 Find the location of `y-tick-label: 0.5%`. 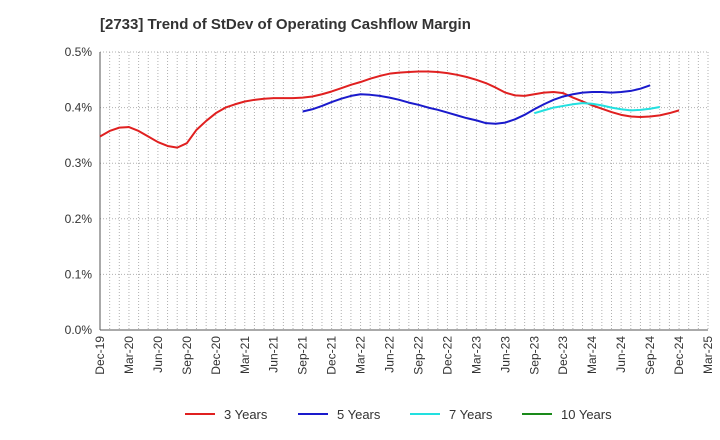

y-tick-label: 0.5% is located at coordinates (79, 52).